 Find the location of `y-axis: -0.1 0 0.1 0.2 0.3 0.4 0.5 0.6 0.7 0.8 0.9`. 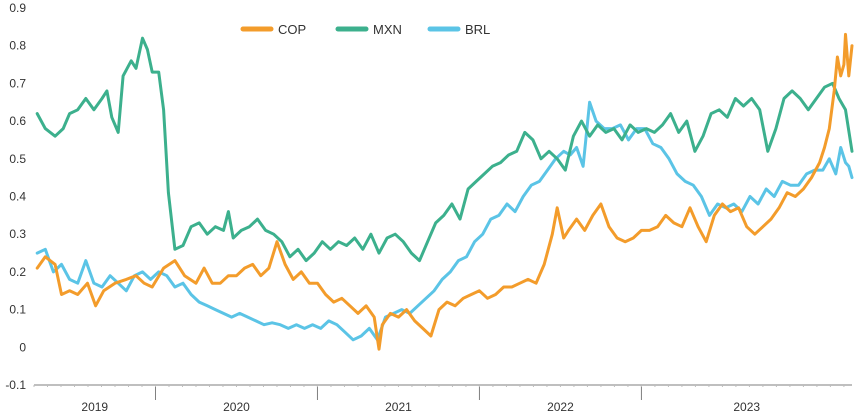

y-axis: -0.1 0 0.1 0.2 0.3 0.4 0.5 0.6 0.7 0.8 0.9 is located at coordinates (15, 196).